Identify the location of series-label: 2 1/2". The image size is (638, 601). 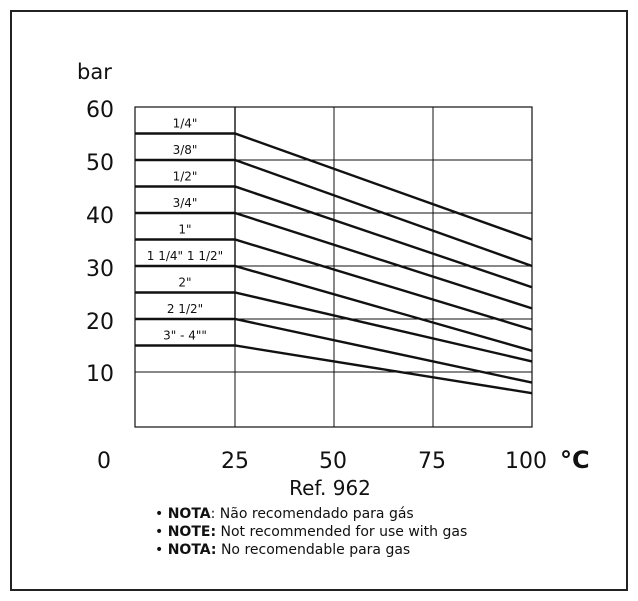
(185, 309).